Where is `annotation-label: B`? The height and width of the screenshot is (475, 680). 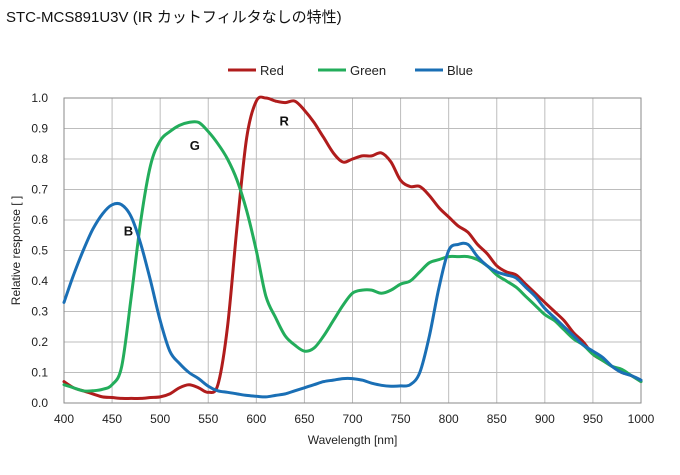
annotation-label: B is located at coordinates (128, 230).